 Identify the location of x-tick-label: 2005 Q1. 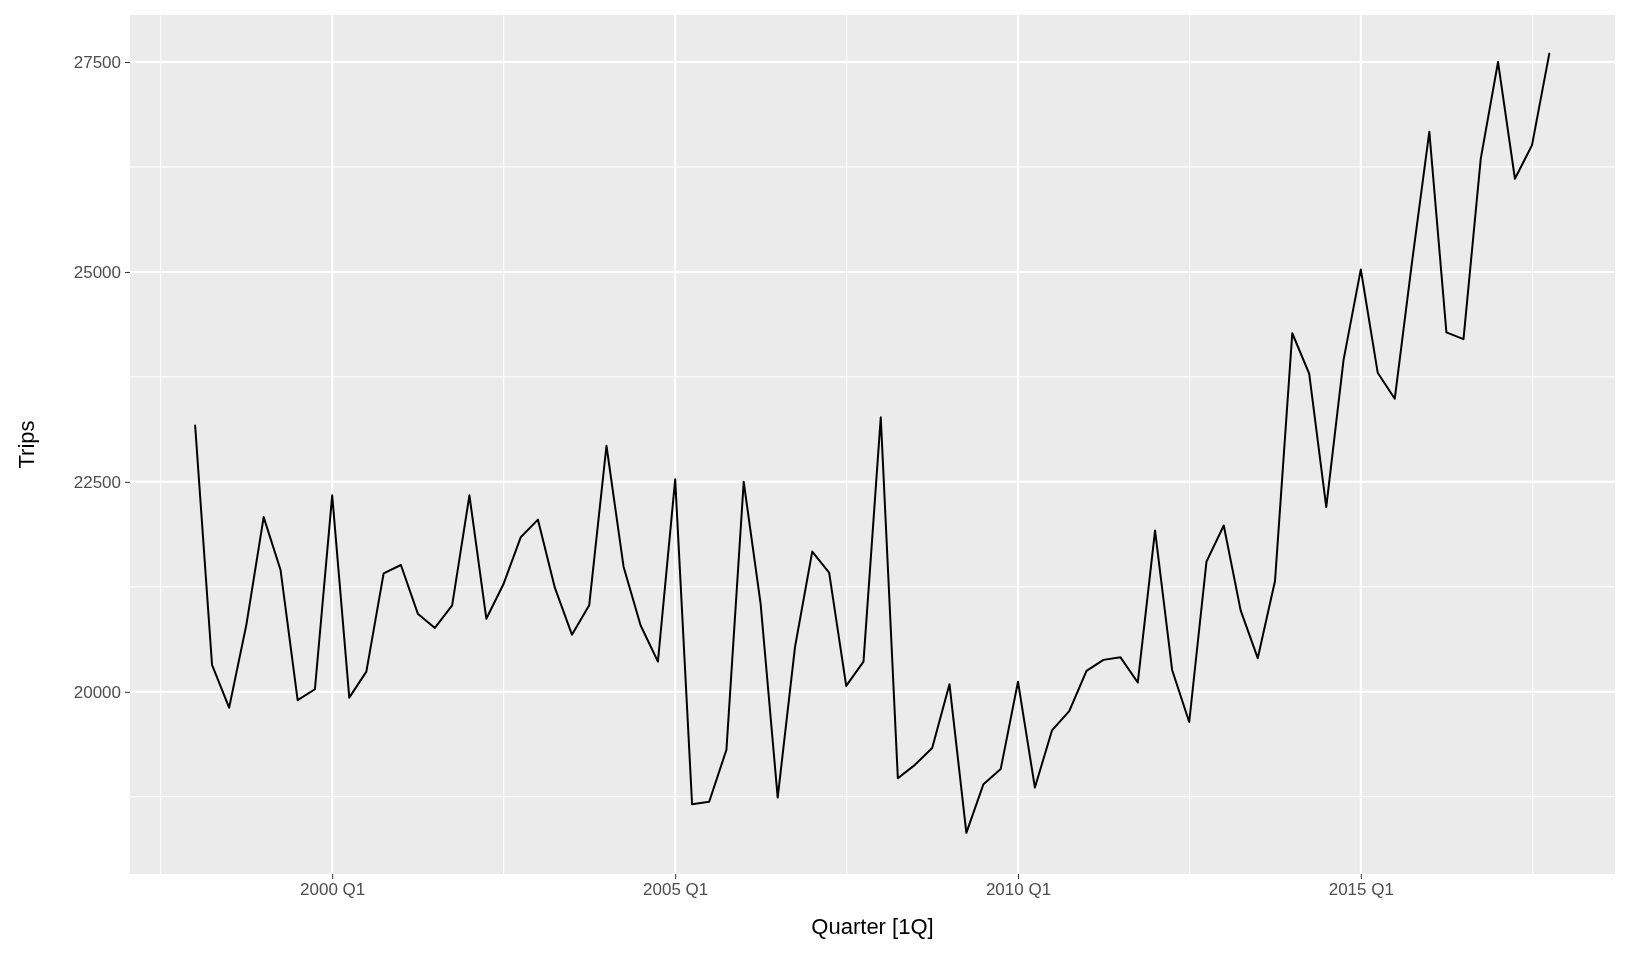
(676, 890).